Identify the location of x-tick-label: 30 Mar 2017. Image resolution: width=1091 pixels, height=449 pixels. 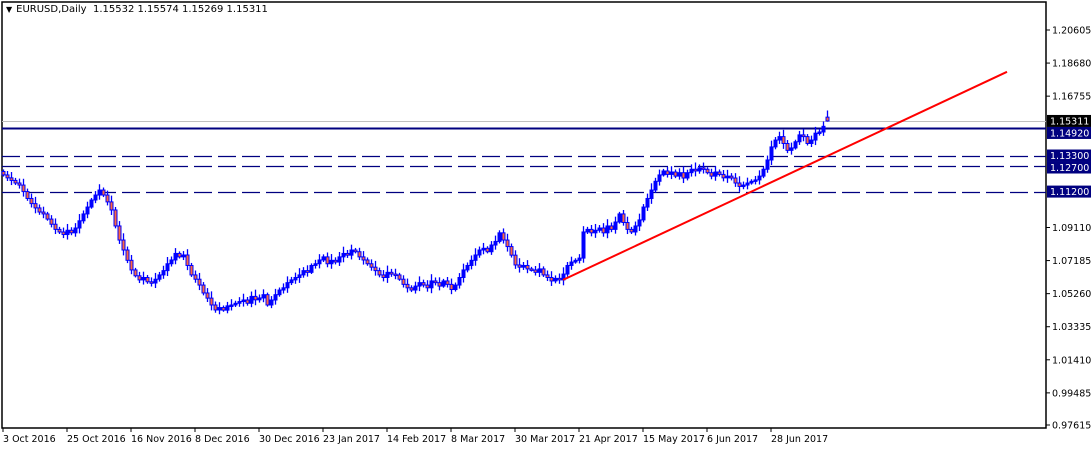
(545, 439).